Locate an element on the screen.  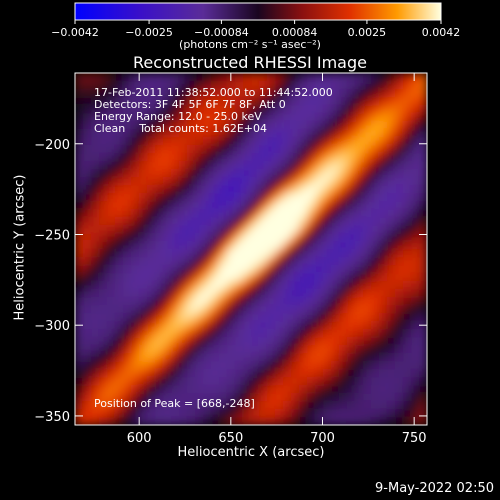
x-tick-label: 600 is located at coordinates (139, 438).